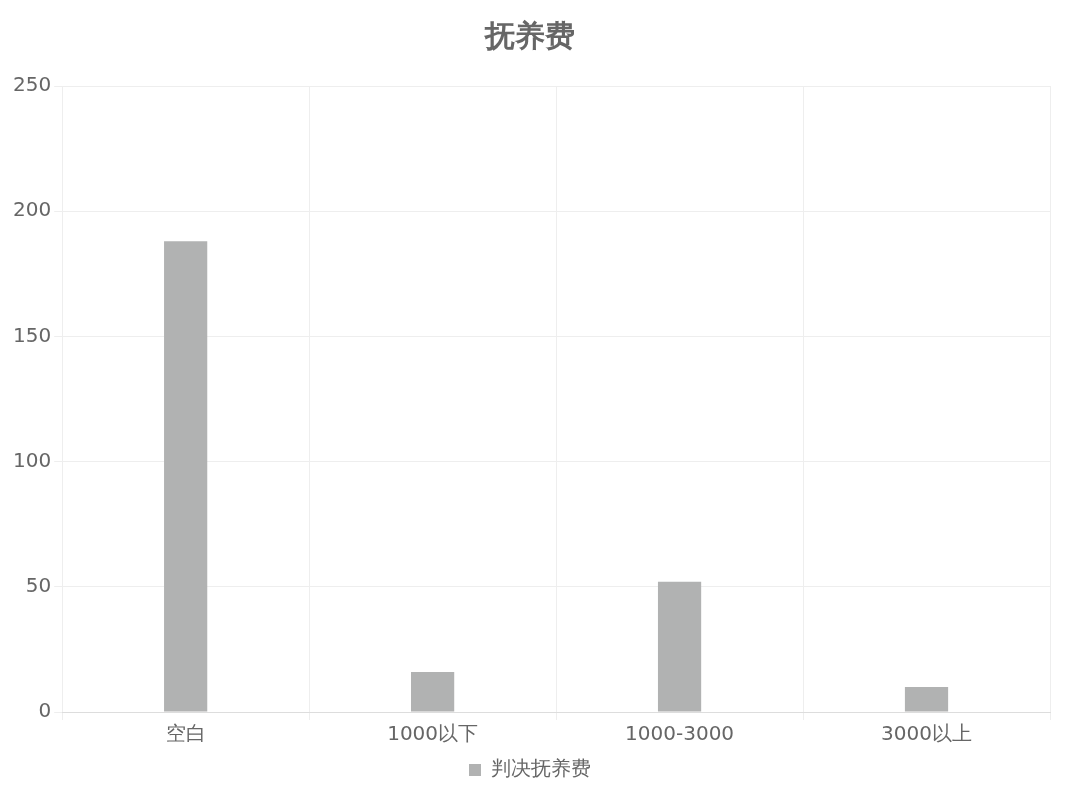 The height and width of the screenshot is (810, 1080). Describe the element at coordinates (32, 459) in the screenshot. I see `y-tick-label: 100` at that location.